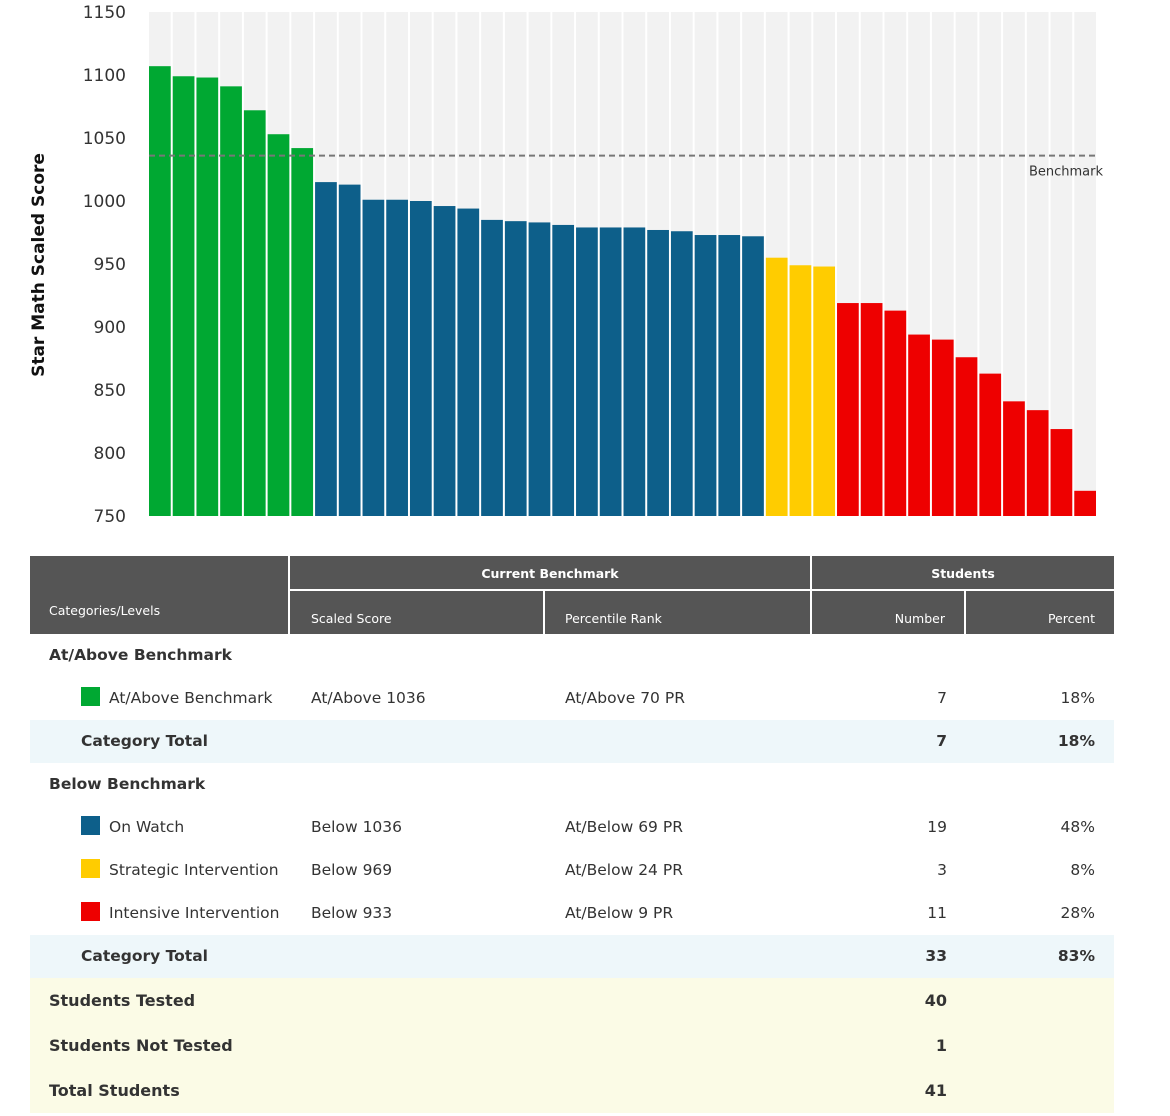  What do you see at coordinates (160, 595) in the screenshot?
I see `header-categories-cell: Categories/Levels` at bounding box center [160, 595].